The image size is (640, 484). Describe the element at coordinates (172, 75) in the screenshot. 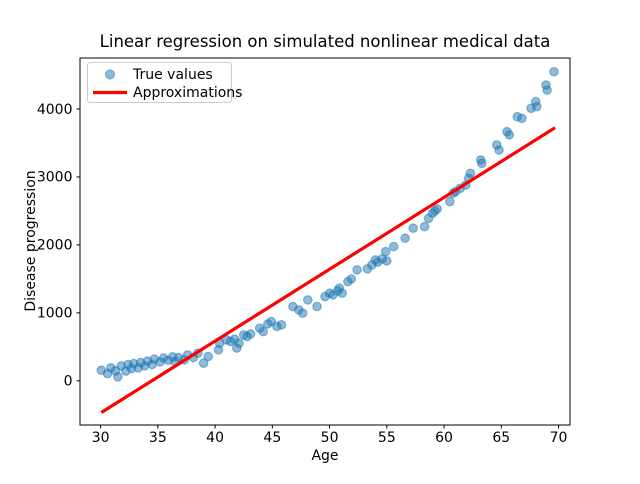

I see `legend-label-true-values: True values` at that location.